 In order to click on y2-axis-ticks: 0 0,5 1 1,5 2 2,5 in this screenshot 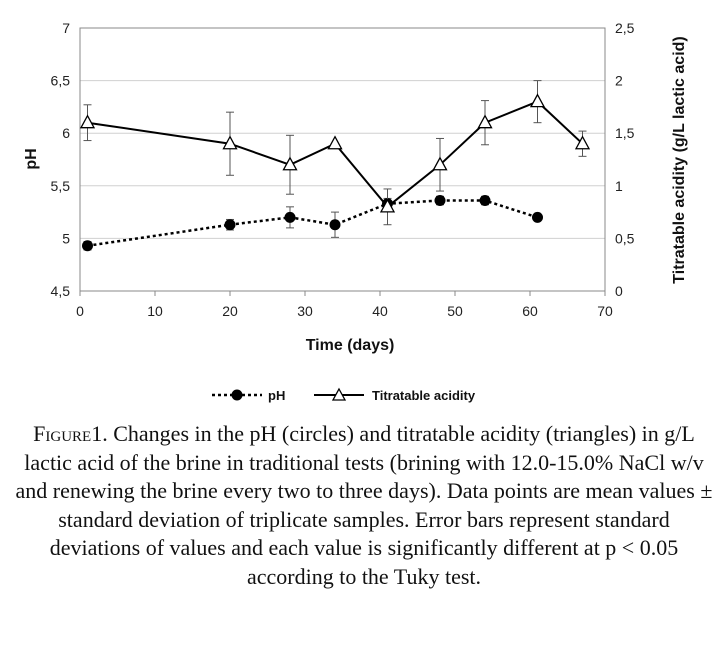, I will do `click(625, 159)`.